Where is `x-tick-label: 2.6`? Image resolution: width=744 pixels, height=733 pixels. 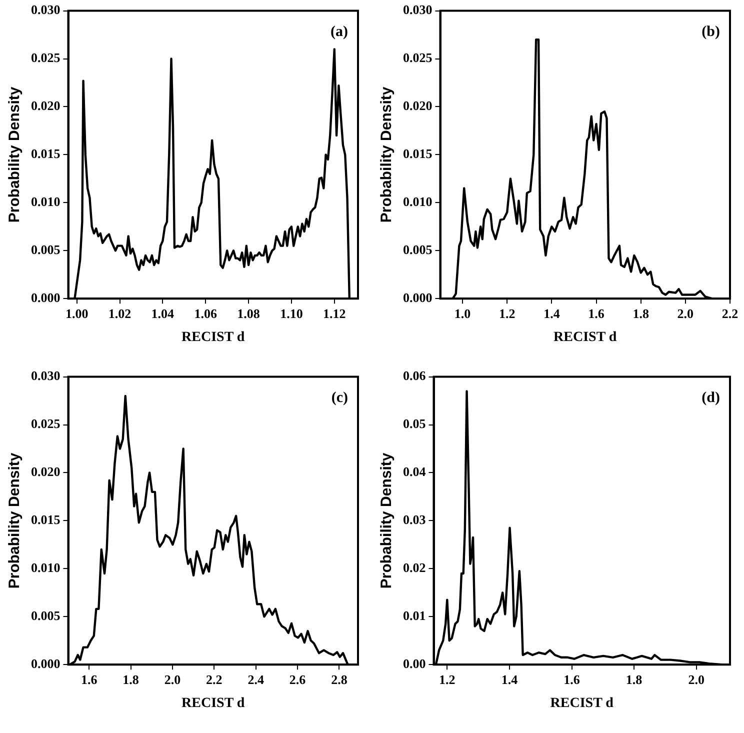
x-tick-label: 2.6 is located at coordinates (297, 679).